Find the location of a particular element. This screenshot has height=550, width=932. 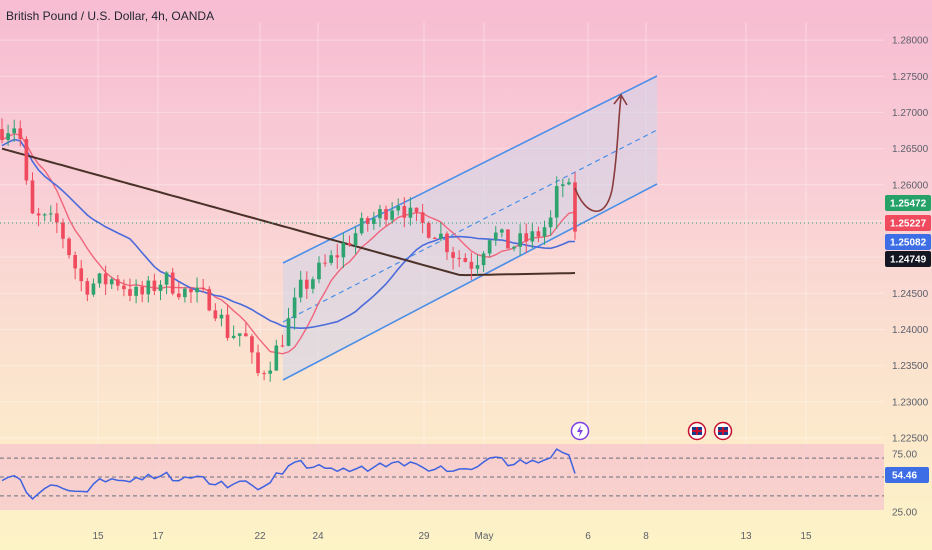

projection-arrow-path is located at coordinates (598, 154).